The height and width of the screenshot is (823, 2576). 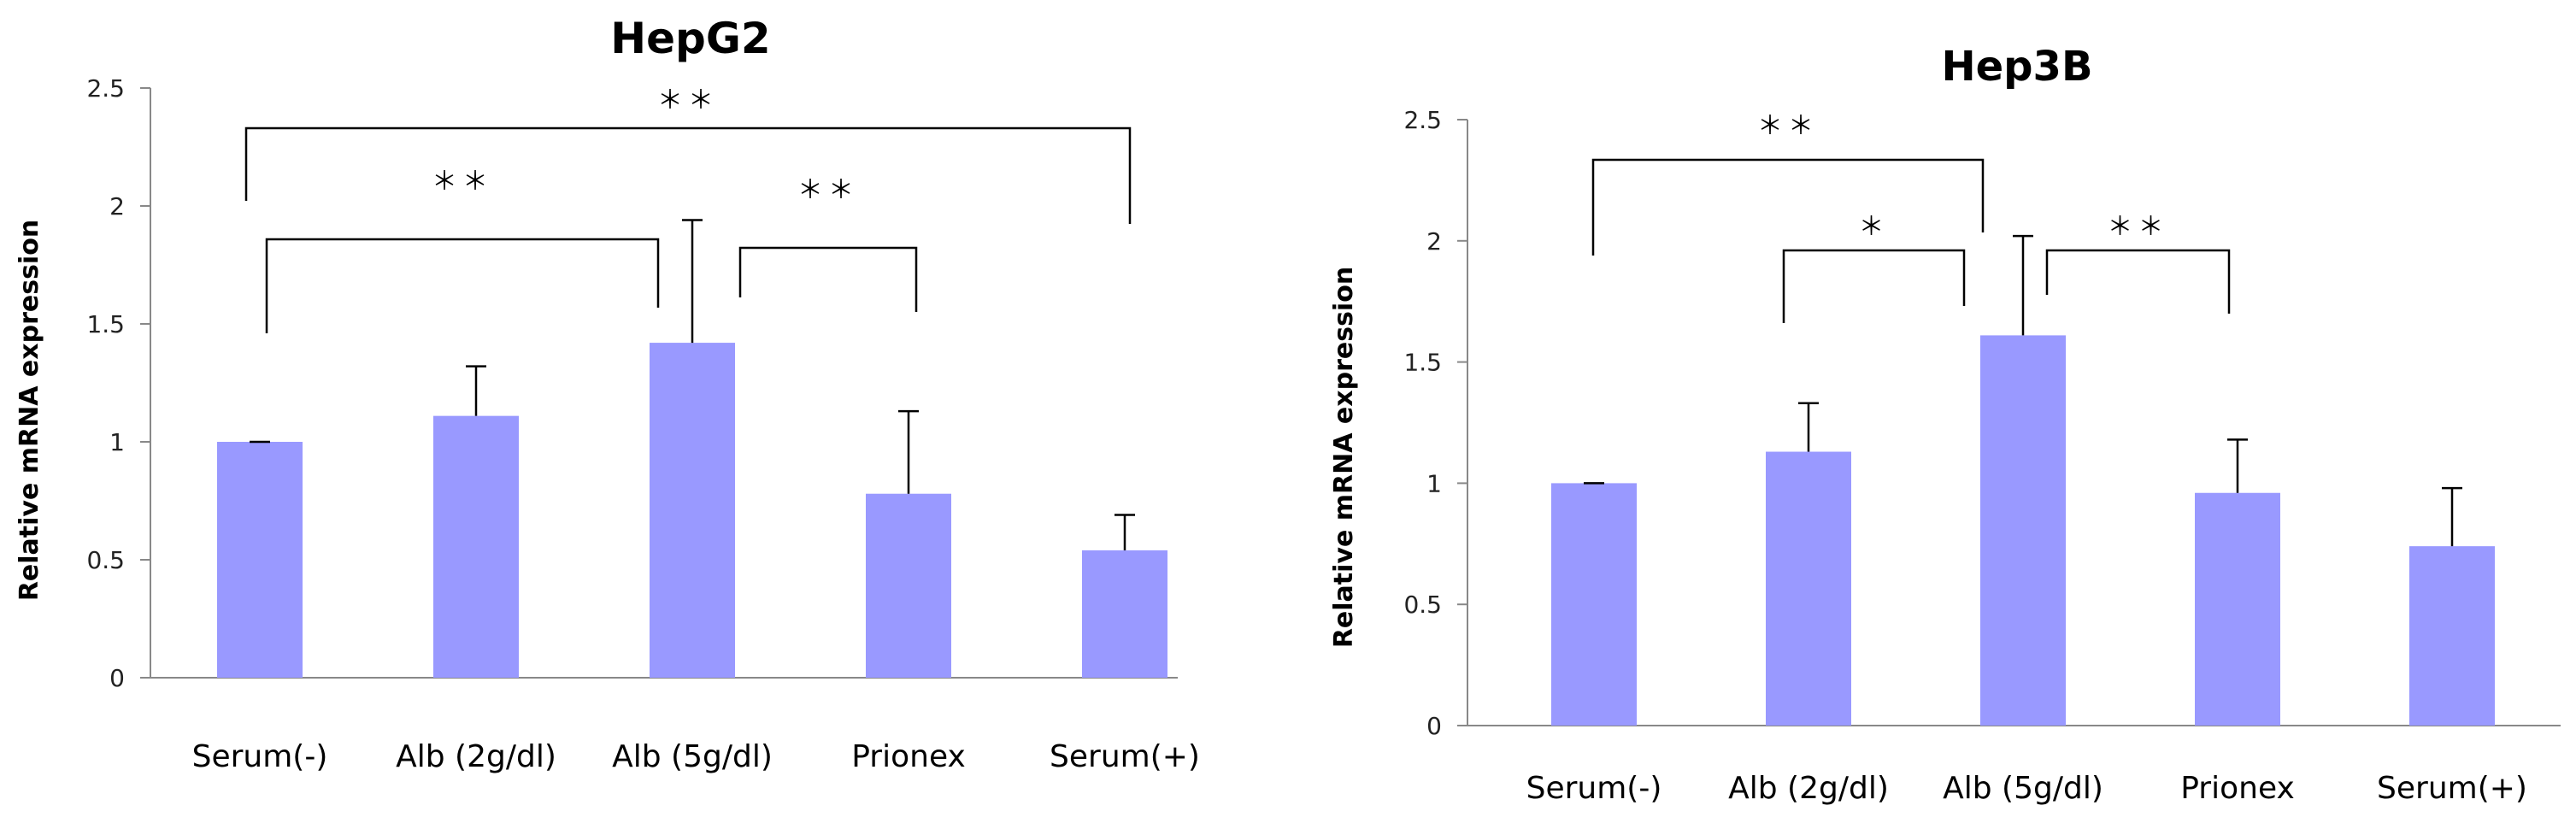 I want to click on significance-label: ＊, so click(x=1874, y=227).